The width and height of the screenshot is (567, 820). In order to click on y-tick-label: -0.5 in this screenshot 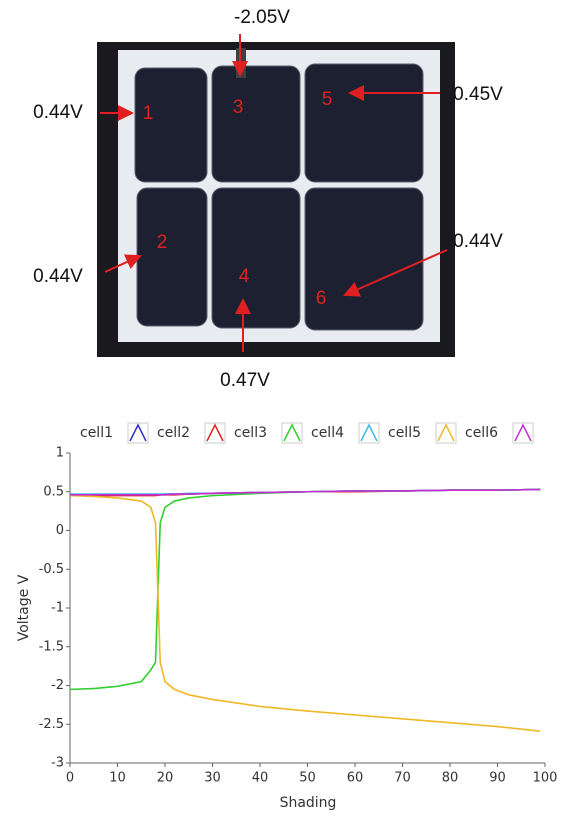, I will do `click(51, 569)`.